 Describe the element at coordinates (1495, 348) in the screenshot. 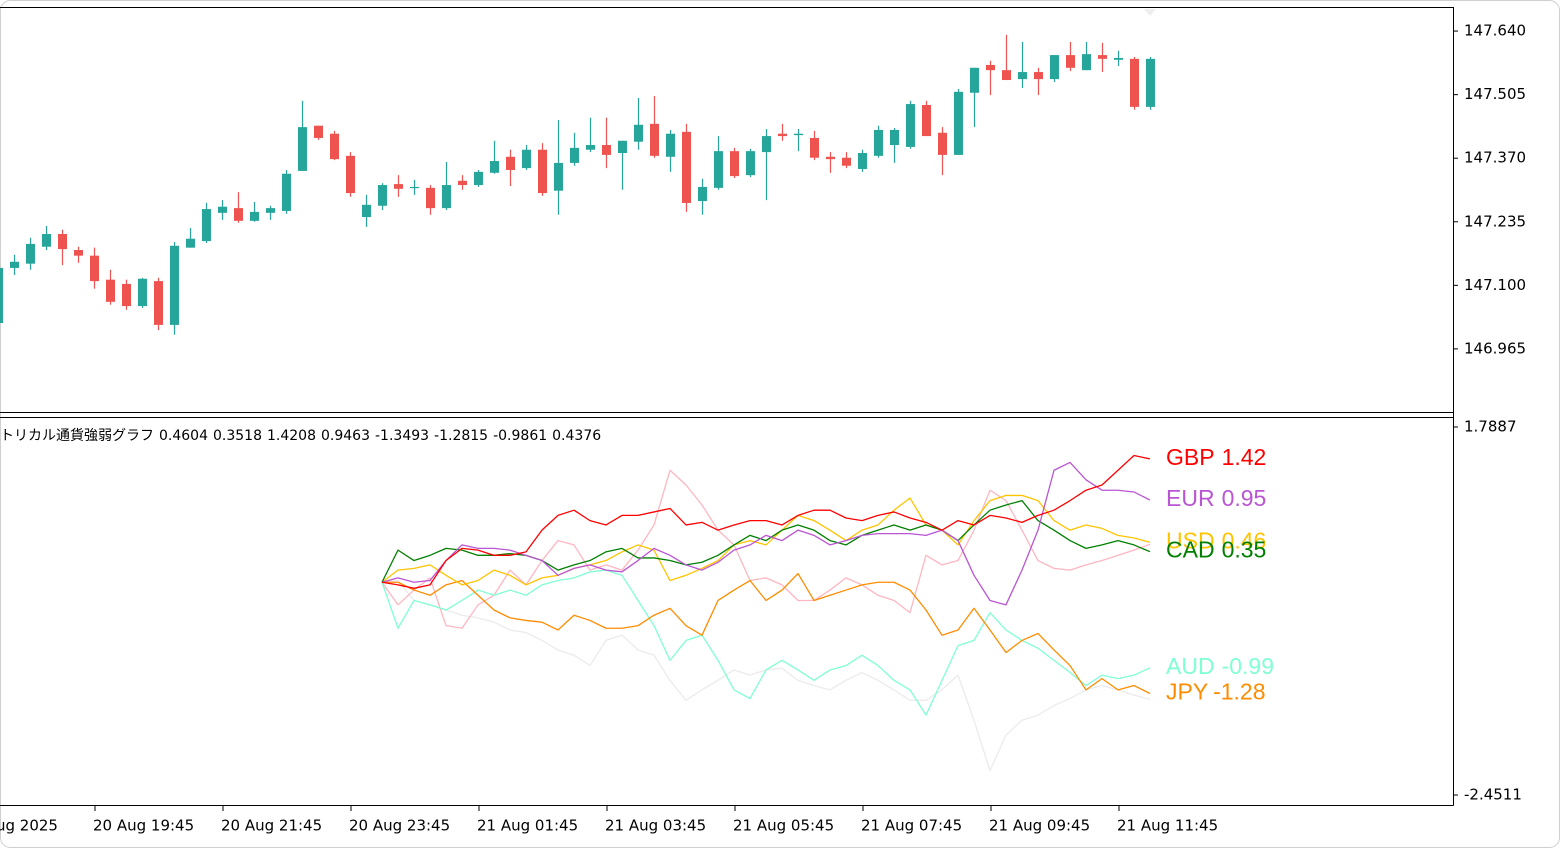

I see `y-tick-label: 146.965` at that location.